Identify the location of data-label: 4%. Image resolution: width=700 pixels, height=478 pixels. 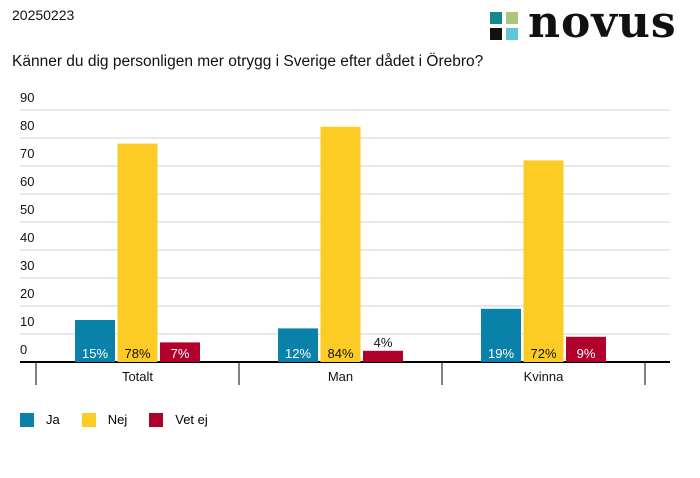
(383, 342).